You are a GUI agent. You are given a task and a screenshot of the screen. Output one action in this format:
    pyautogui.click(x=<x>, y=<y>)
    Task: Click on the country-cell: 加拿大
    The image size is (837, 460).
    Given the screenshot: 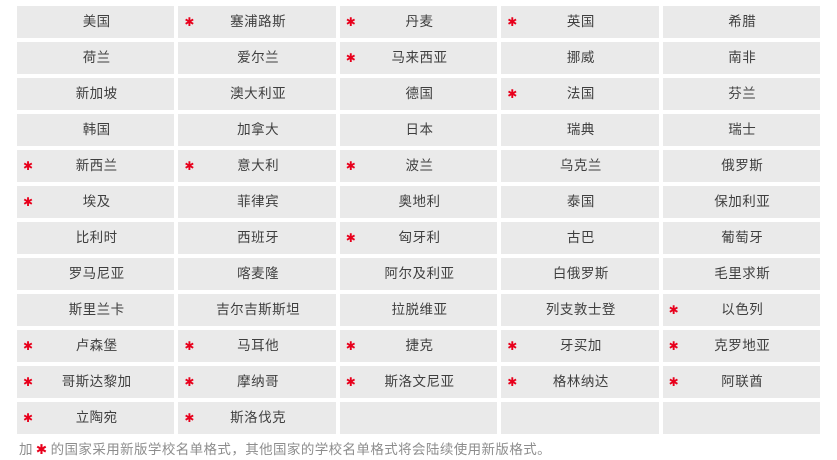 What is the action you would take?
    pyautogui.click(x=257, y=130)
    